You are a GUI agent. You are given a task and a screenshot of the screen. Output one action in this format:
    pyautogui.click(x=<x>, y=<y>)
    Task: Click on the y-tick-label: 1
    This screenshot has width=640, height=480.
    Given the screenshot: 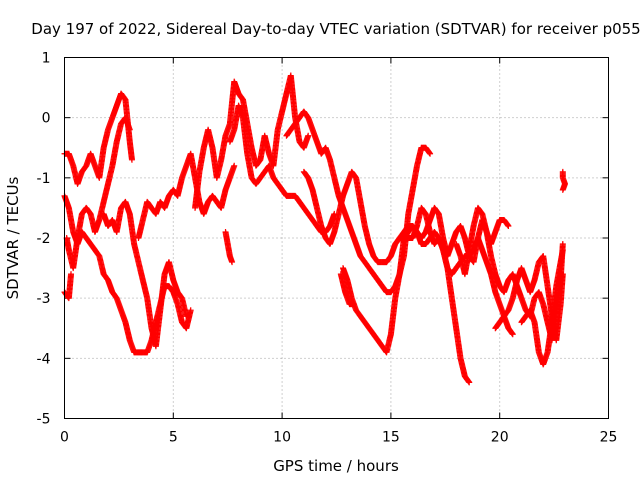 What is the action you would take?
    pyautogui.click(x=46, y=59)
    